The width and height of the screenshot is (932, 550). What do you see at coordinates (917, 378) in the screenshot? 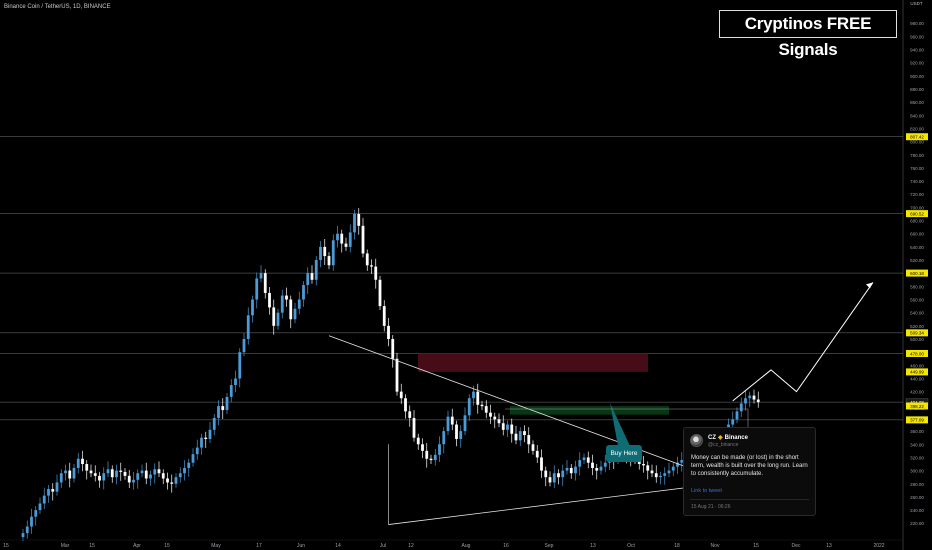
I see `y-tick-label-11: 440.00` at bounding box center [917, 378].